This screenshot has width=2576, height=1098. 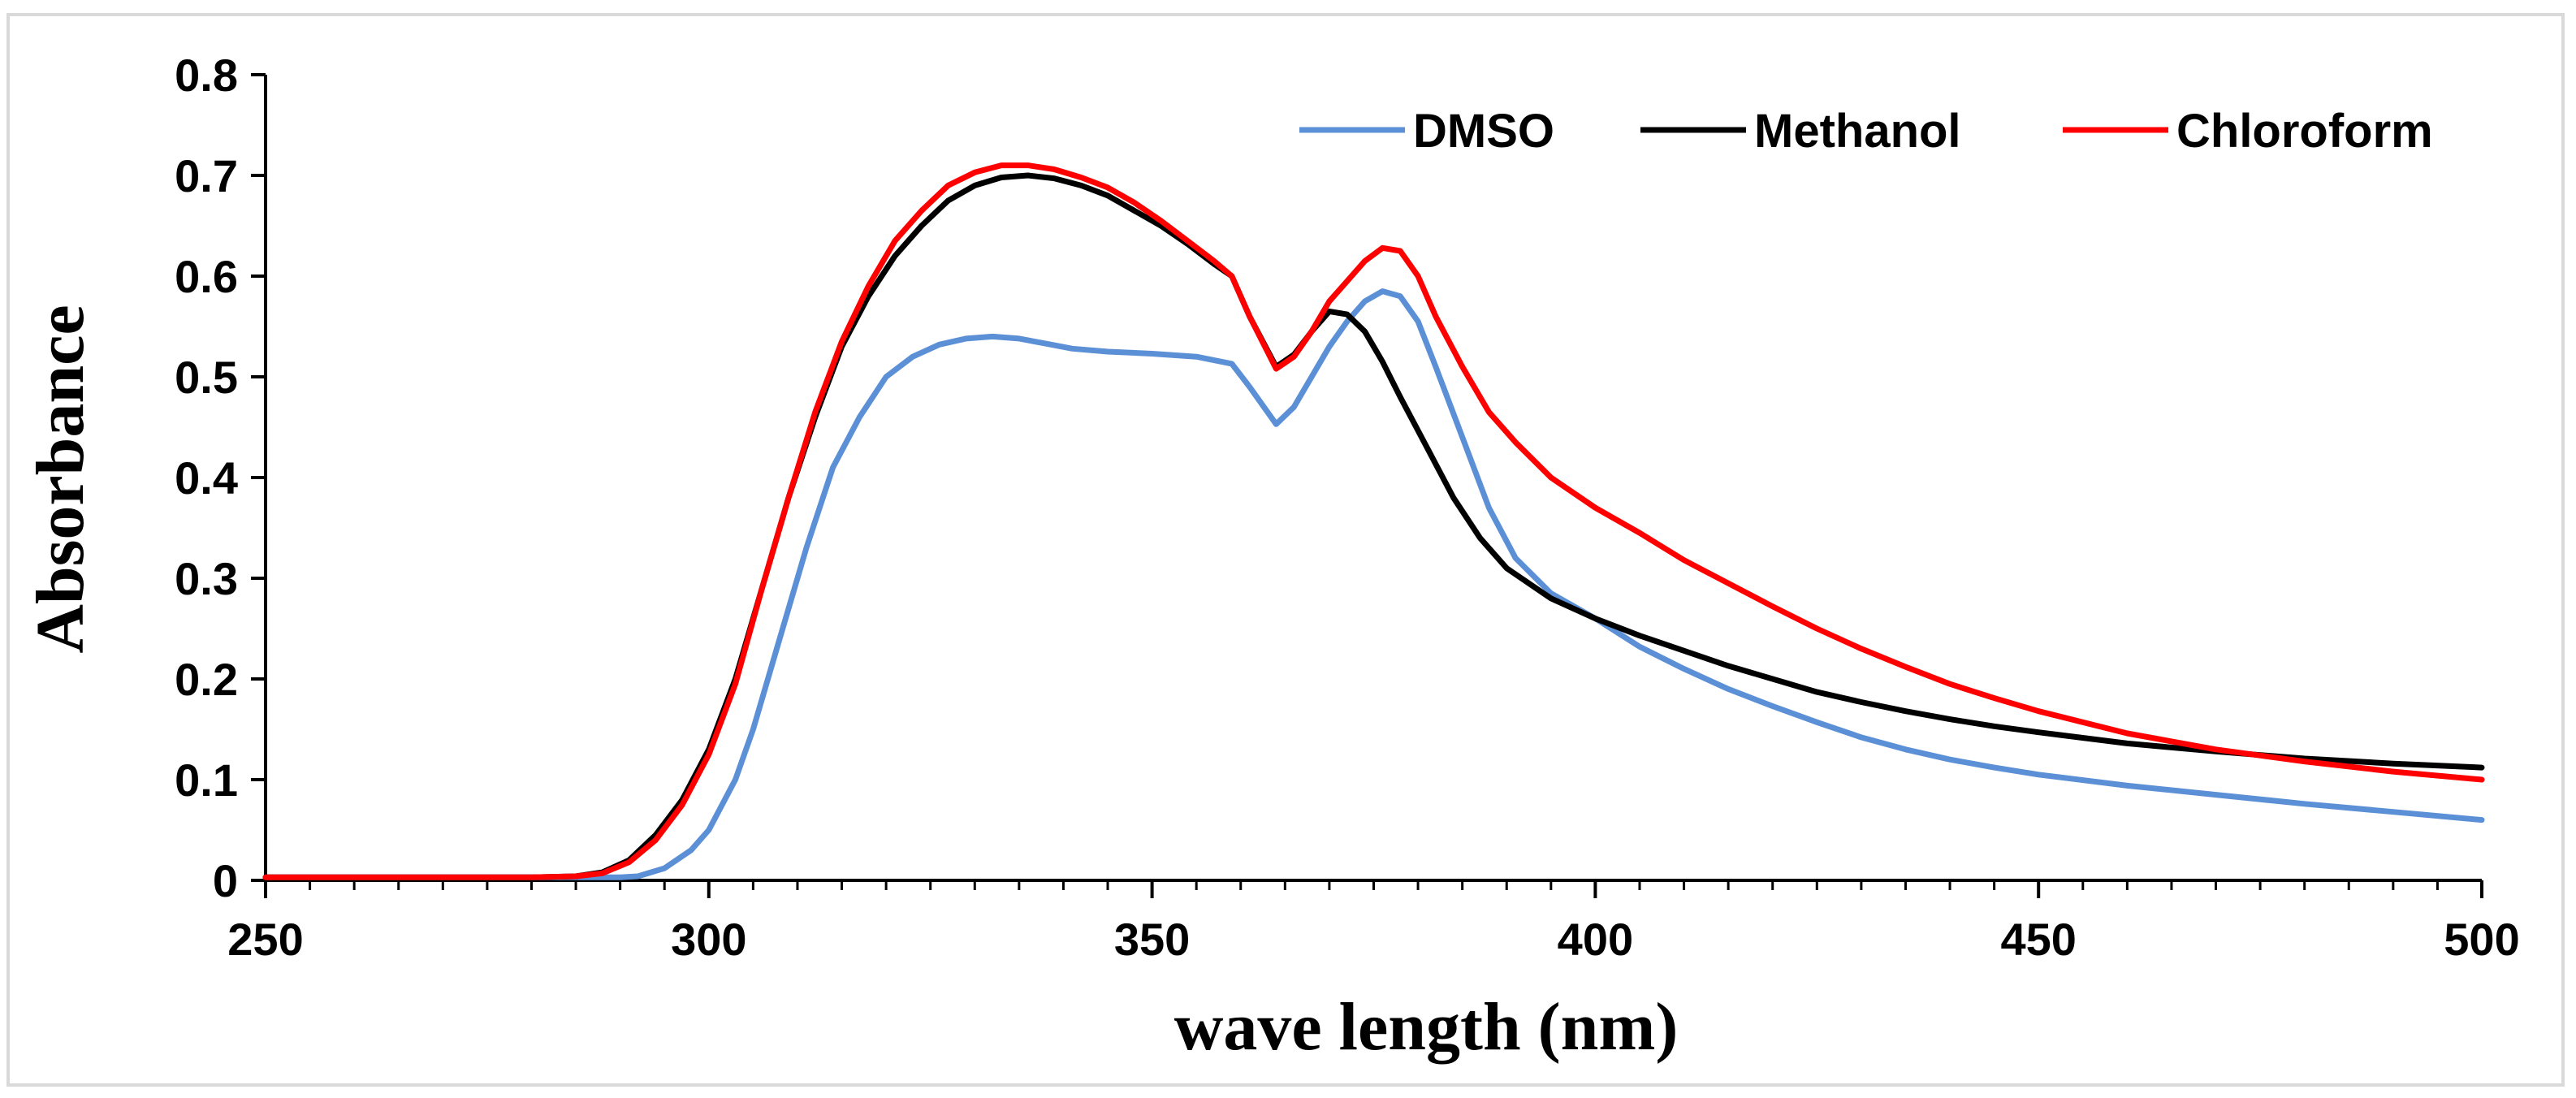 What do you see at coordinates (226, 880) in the screenshot?
I see `y-tick-label: 0` at bounding box center [226, 880].